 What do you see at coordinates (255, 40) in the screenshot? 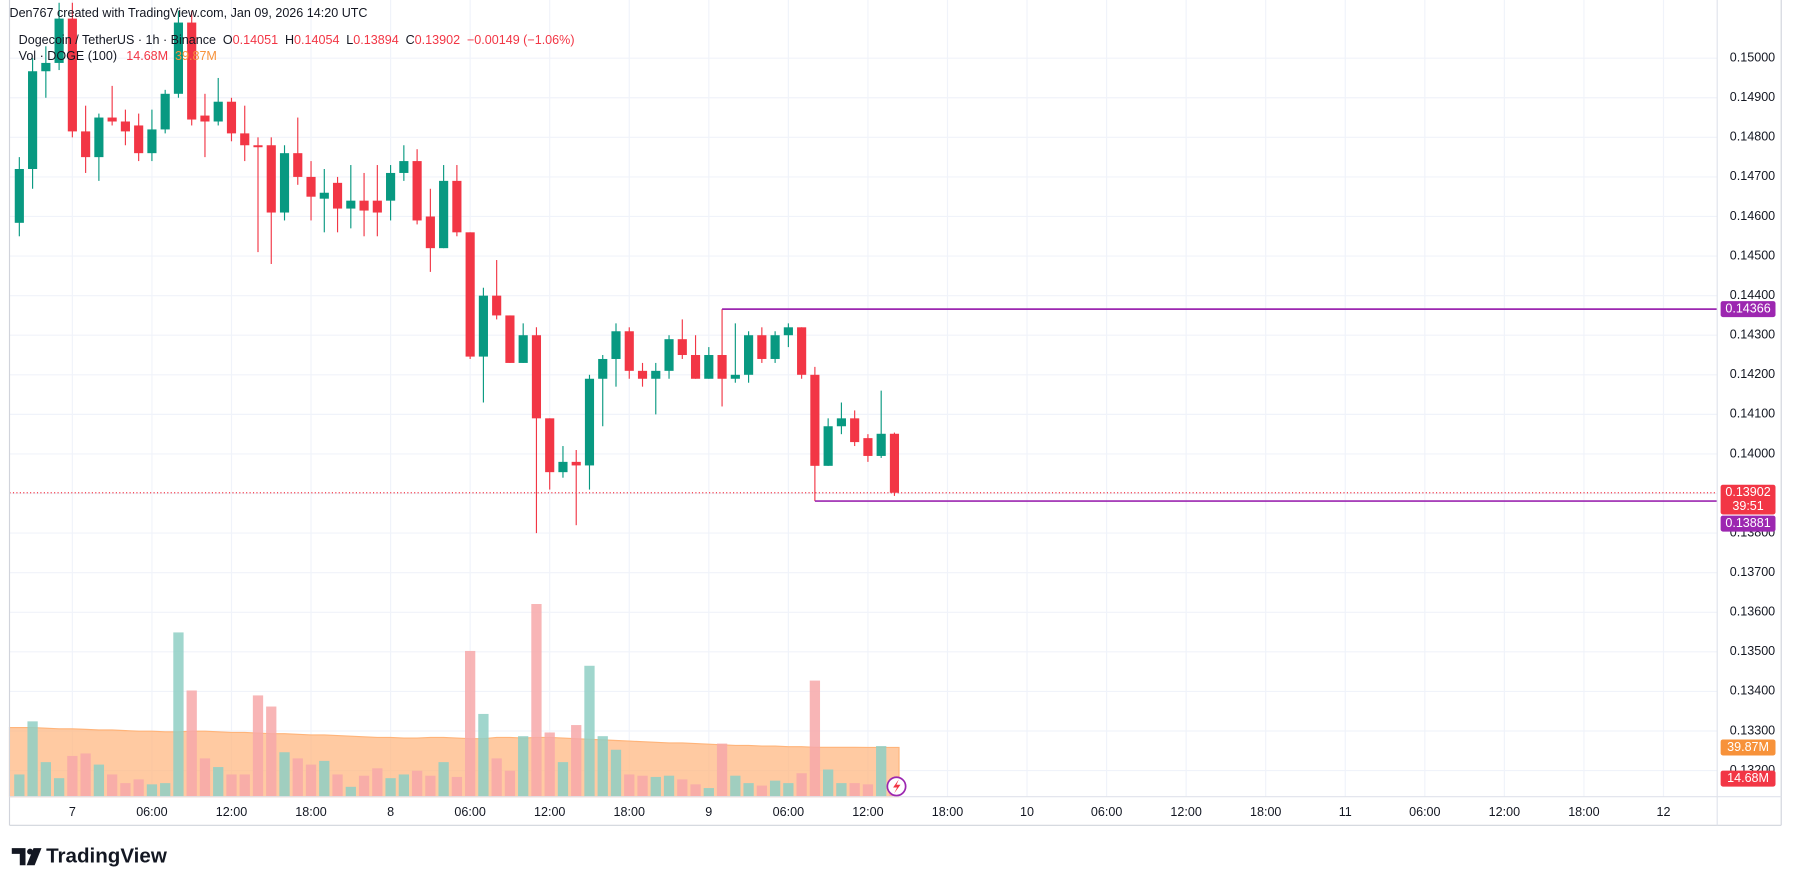
I see `ohlc-value: 0.14051` at bounding box center [255, 40].